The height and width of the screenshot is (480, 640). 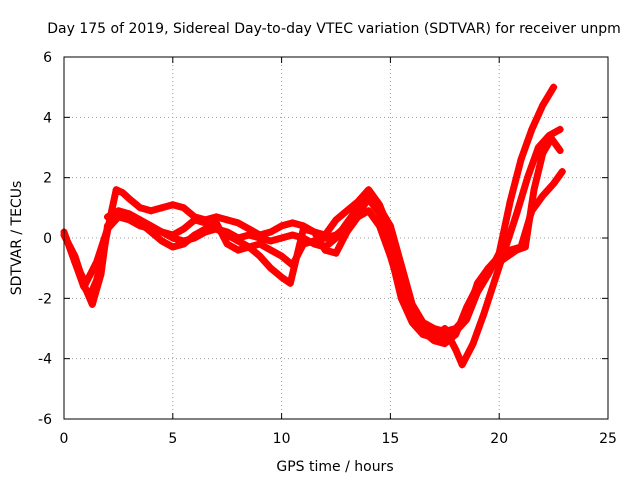 What do you see at coordinates (17, 238) in the screenshot?
I see `y-axis-label: SDTVAR / TECUs` at bounding box center [17, 238].